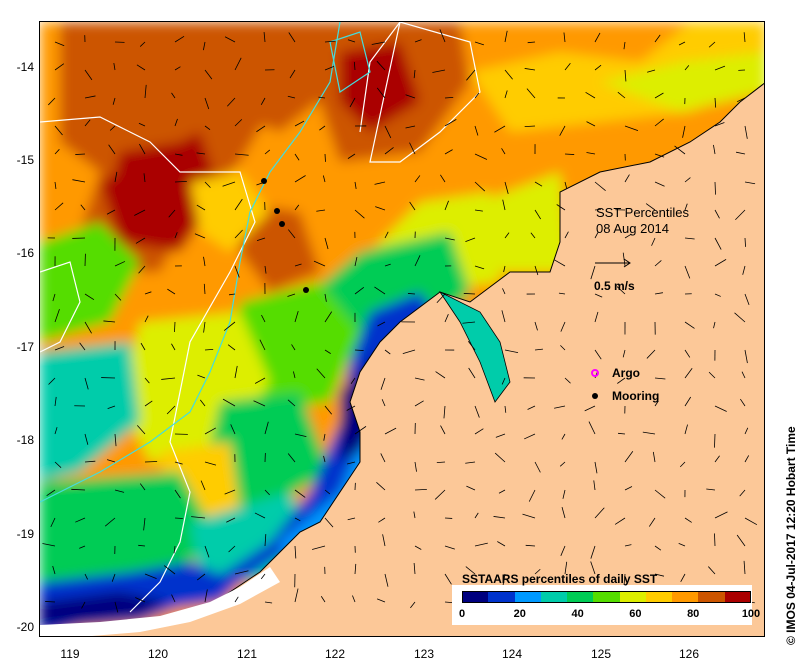 The image size is (809, 672). Describe the element at coordinates (595, 373) in the screenshot. I see `argo-marker-icon` at that location.